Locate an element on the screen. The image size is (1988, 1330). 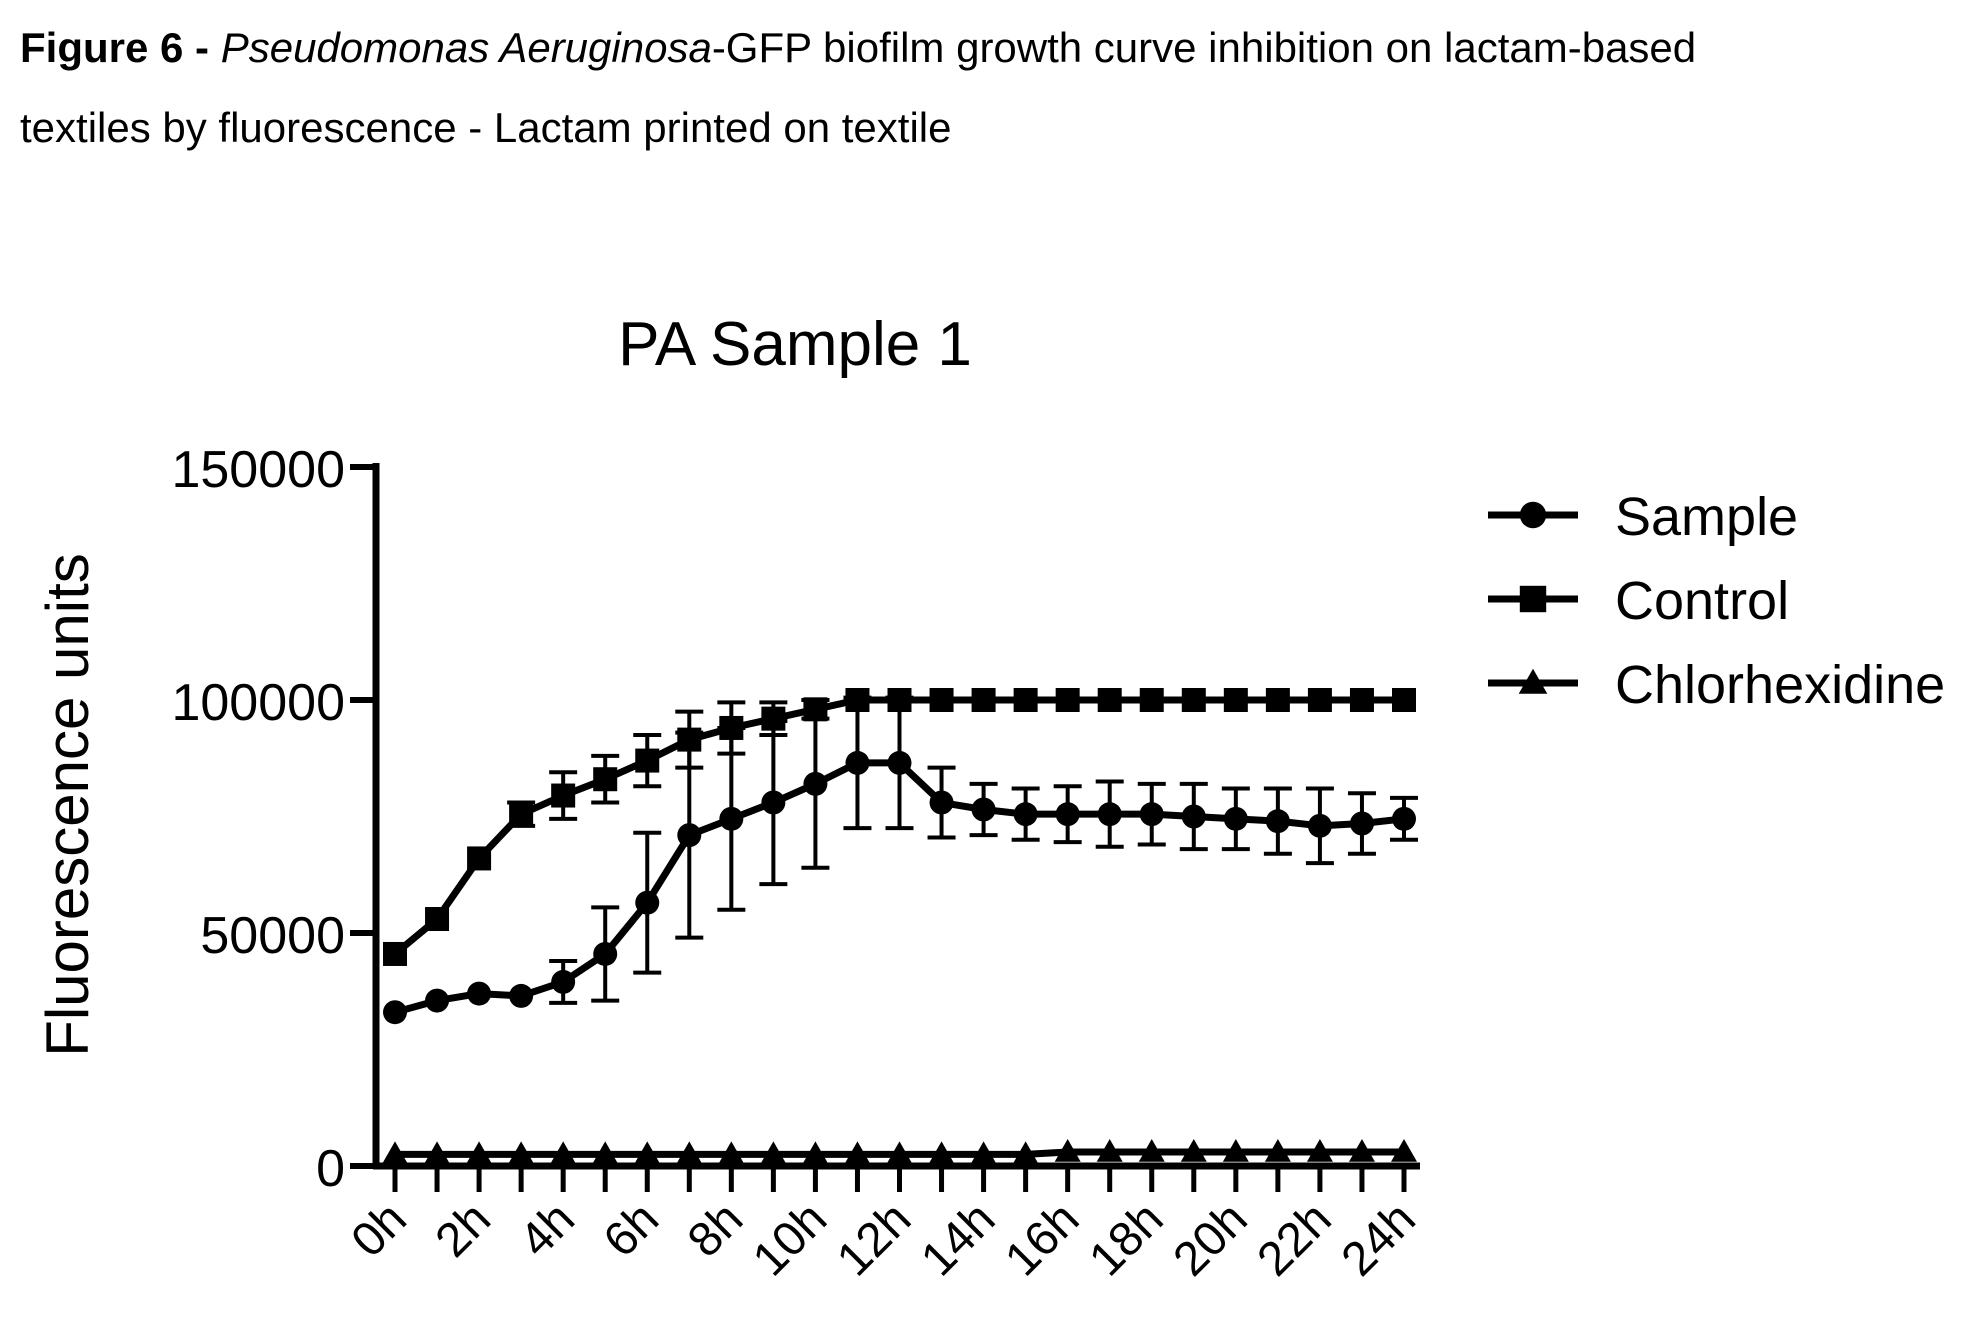
x-tick-label: 2h is located at coordinates (463, 1229).